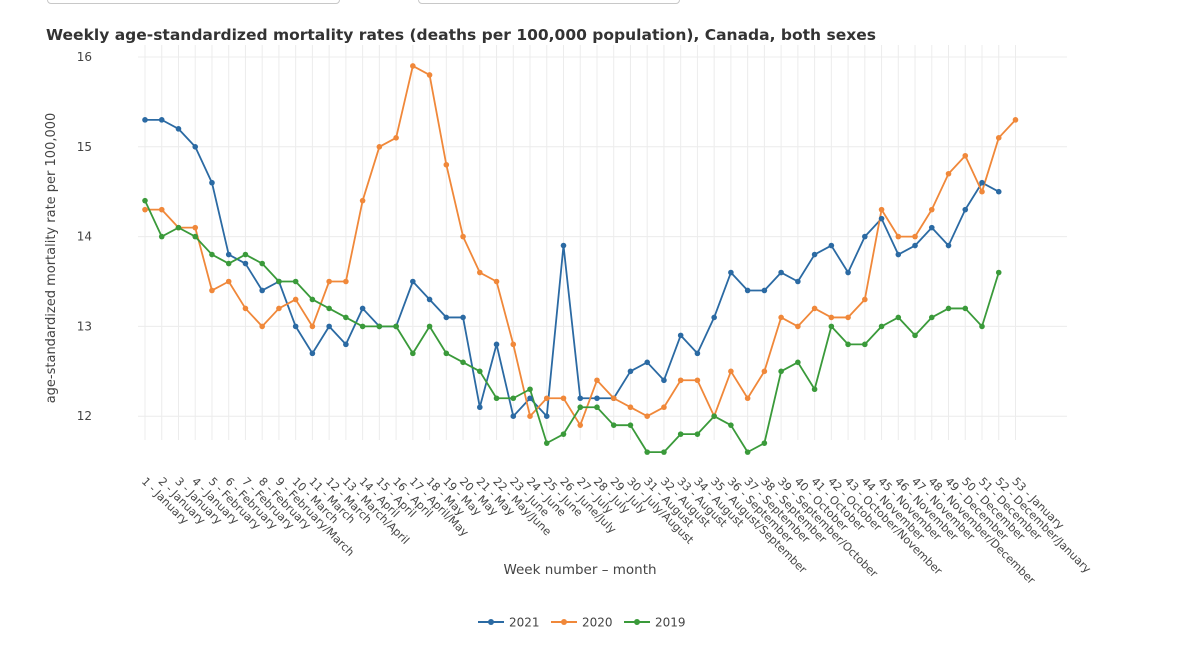  What do you see at coordinates (582, 623) in the screenshot?
I see `legend-item-2020: 2020` at bounding box center [582, 623].